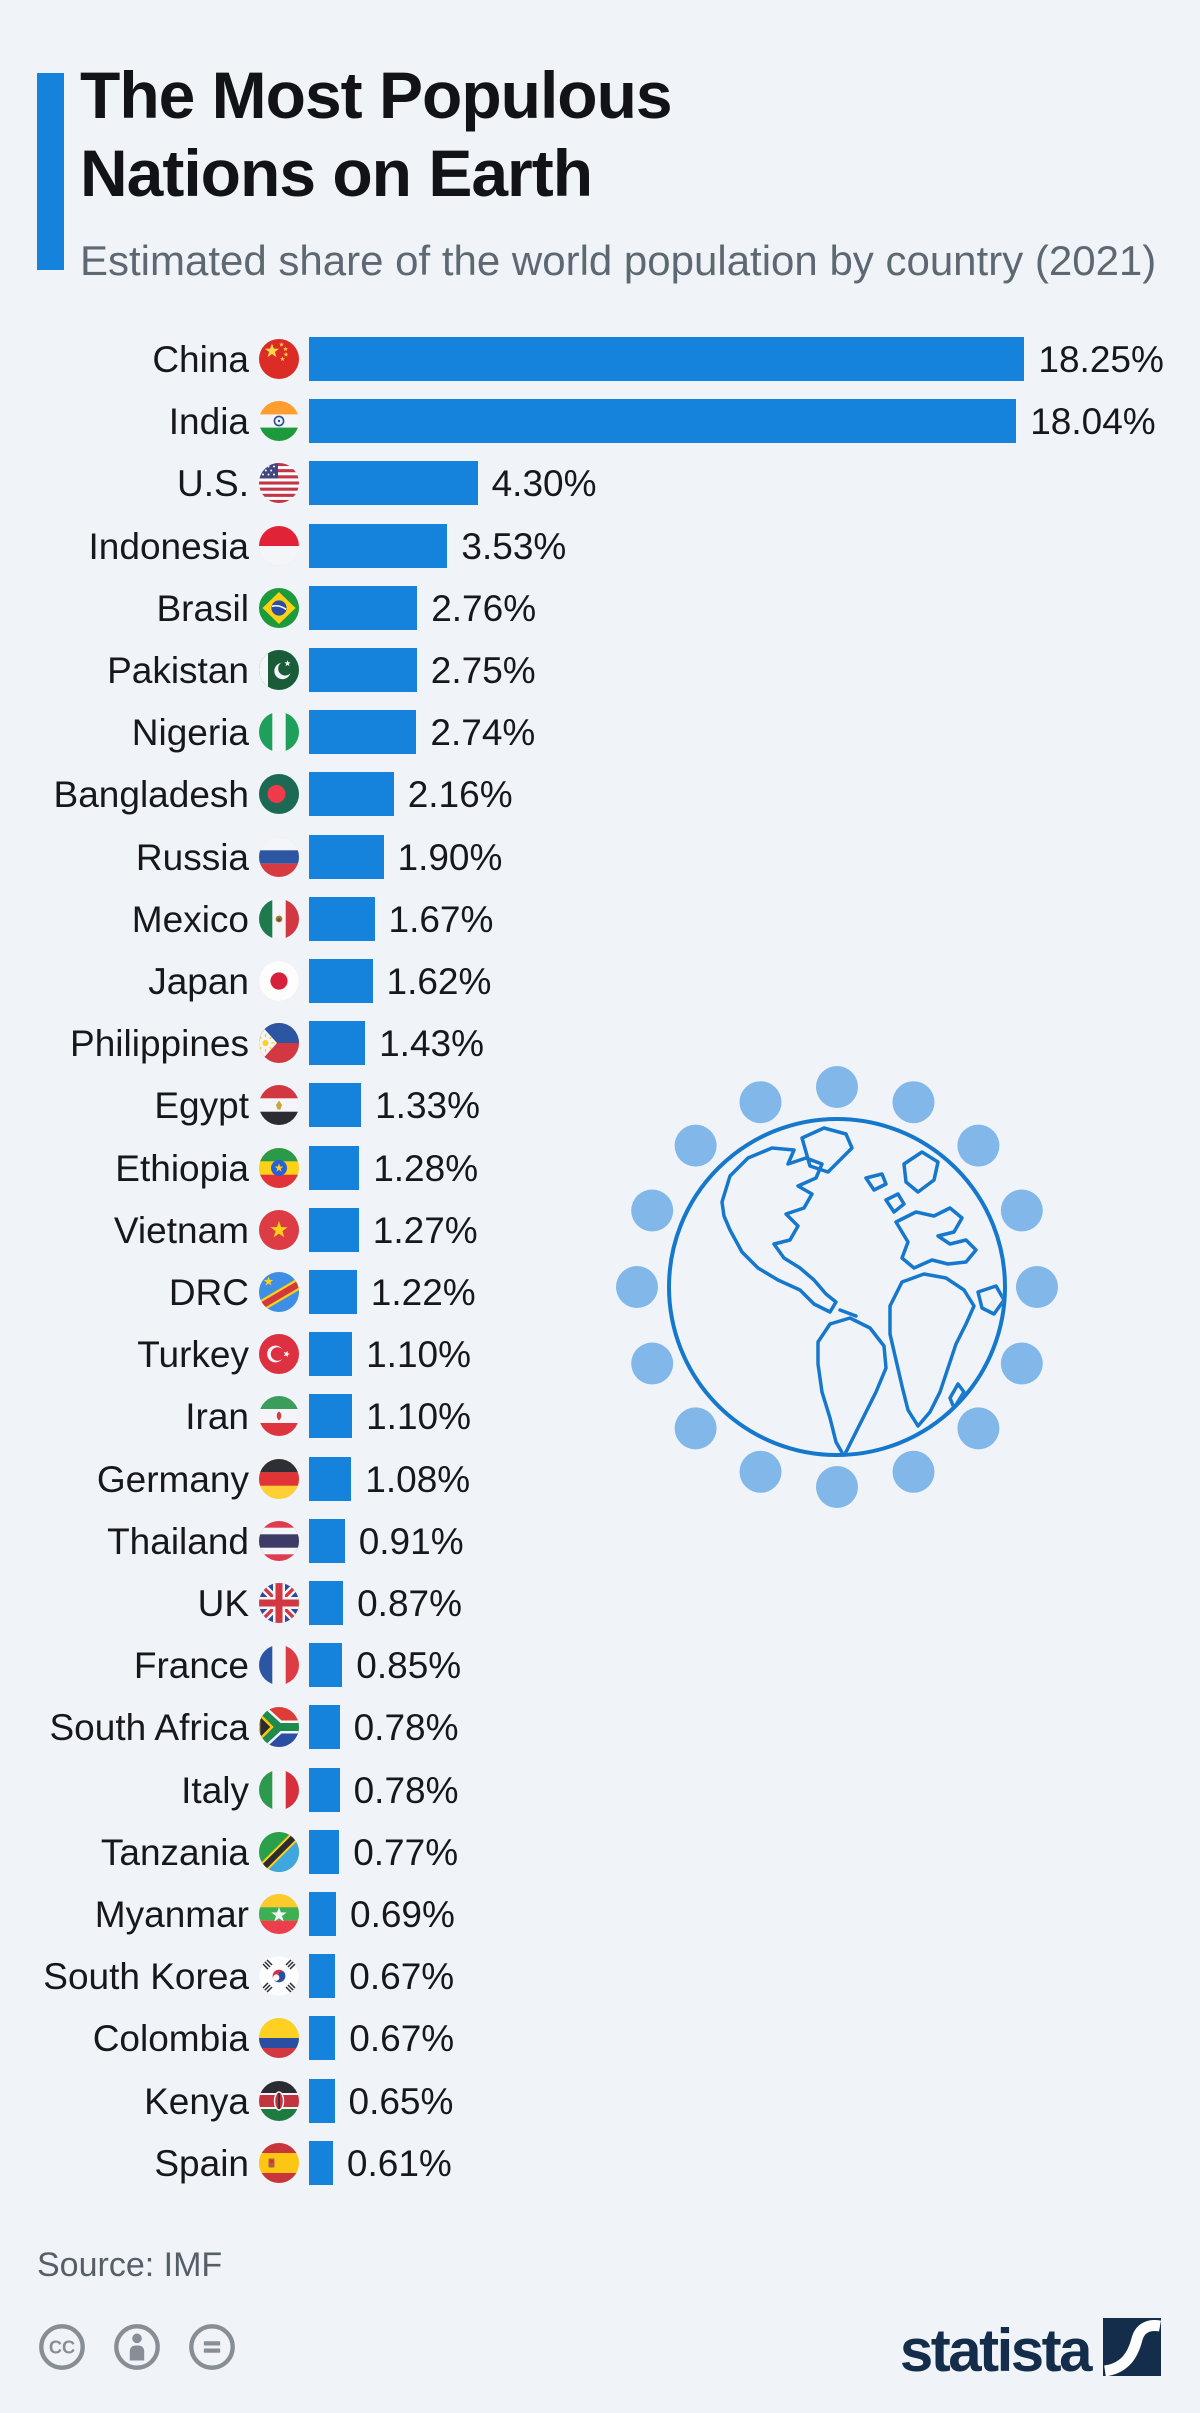 The height and width of the screenshot is (2413, 1200). What do you see at coordinates (600, 1416) in the screenshot?
I see `chart-row: Iran 1.10%` at bounding box center [600, 1416].